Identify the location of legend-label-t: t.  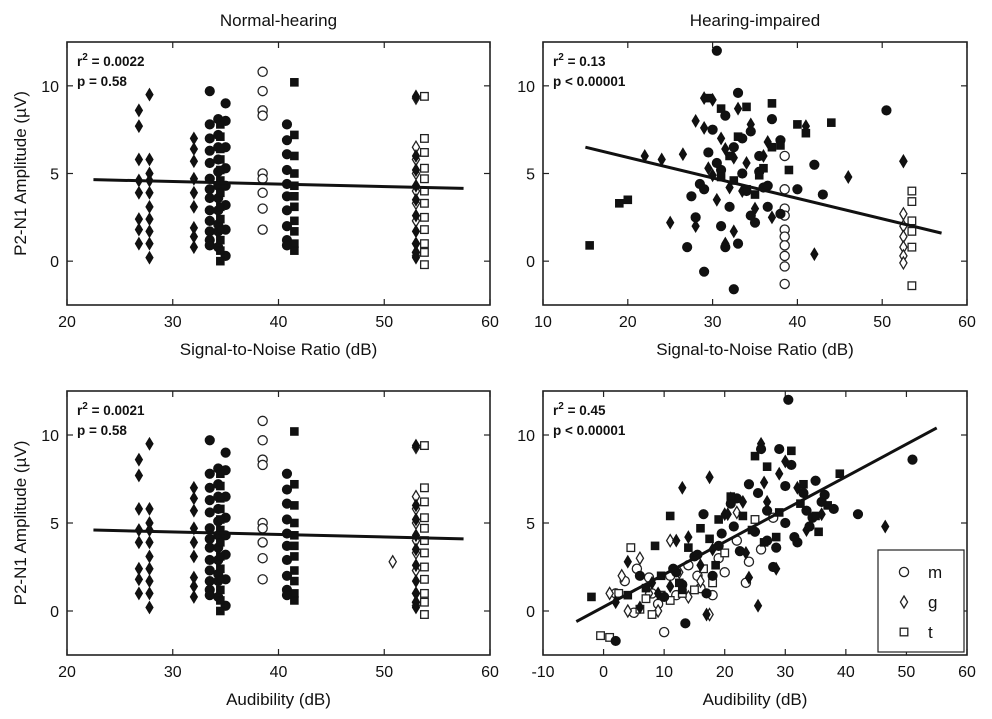
(930, 632).